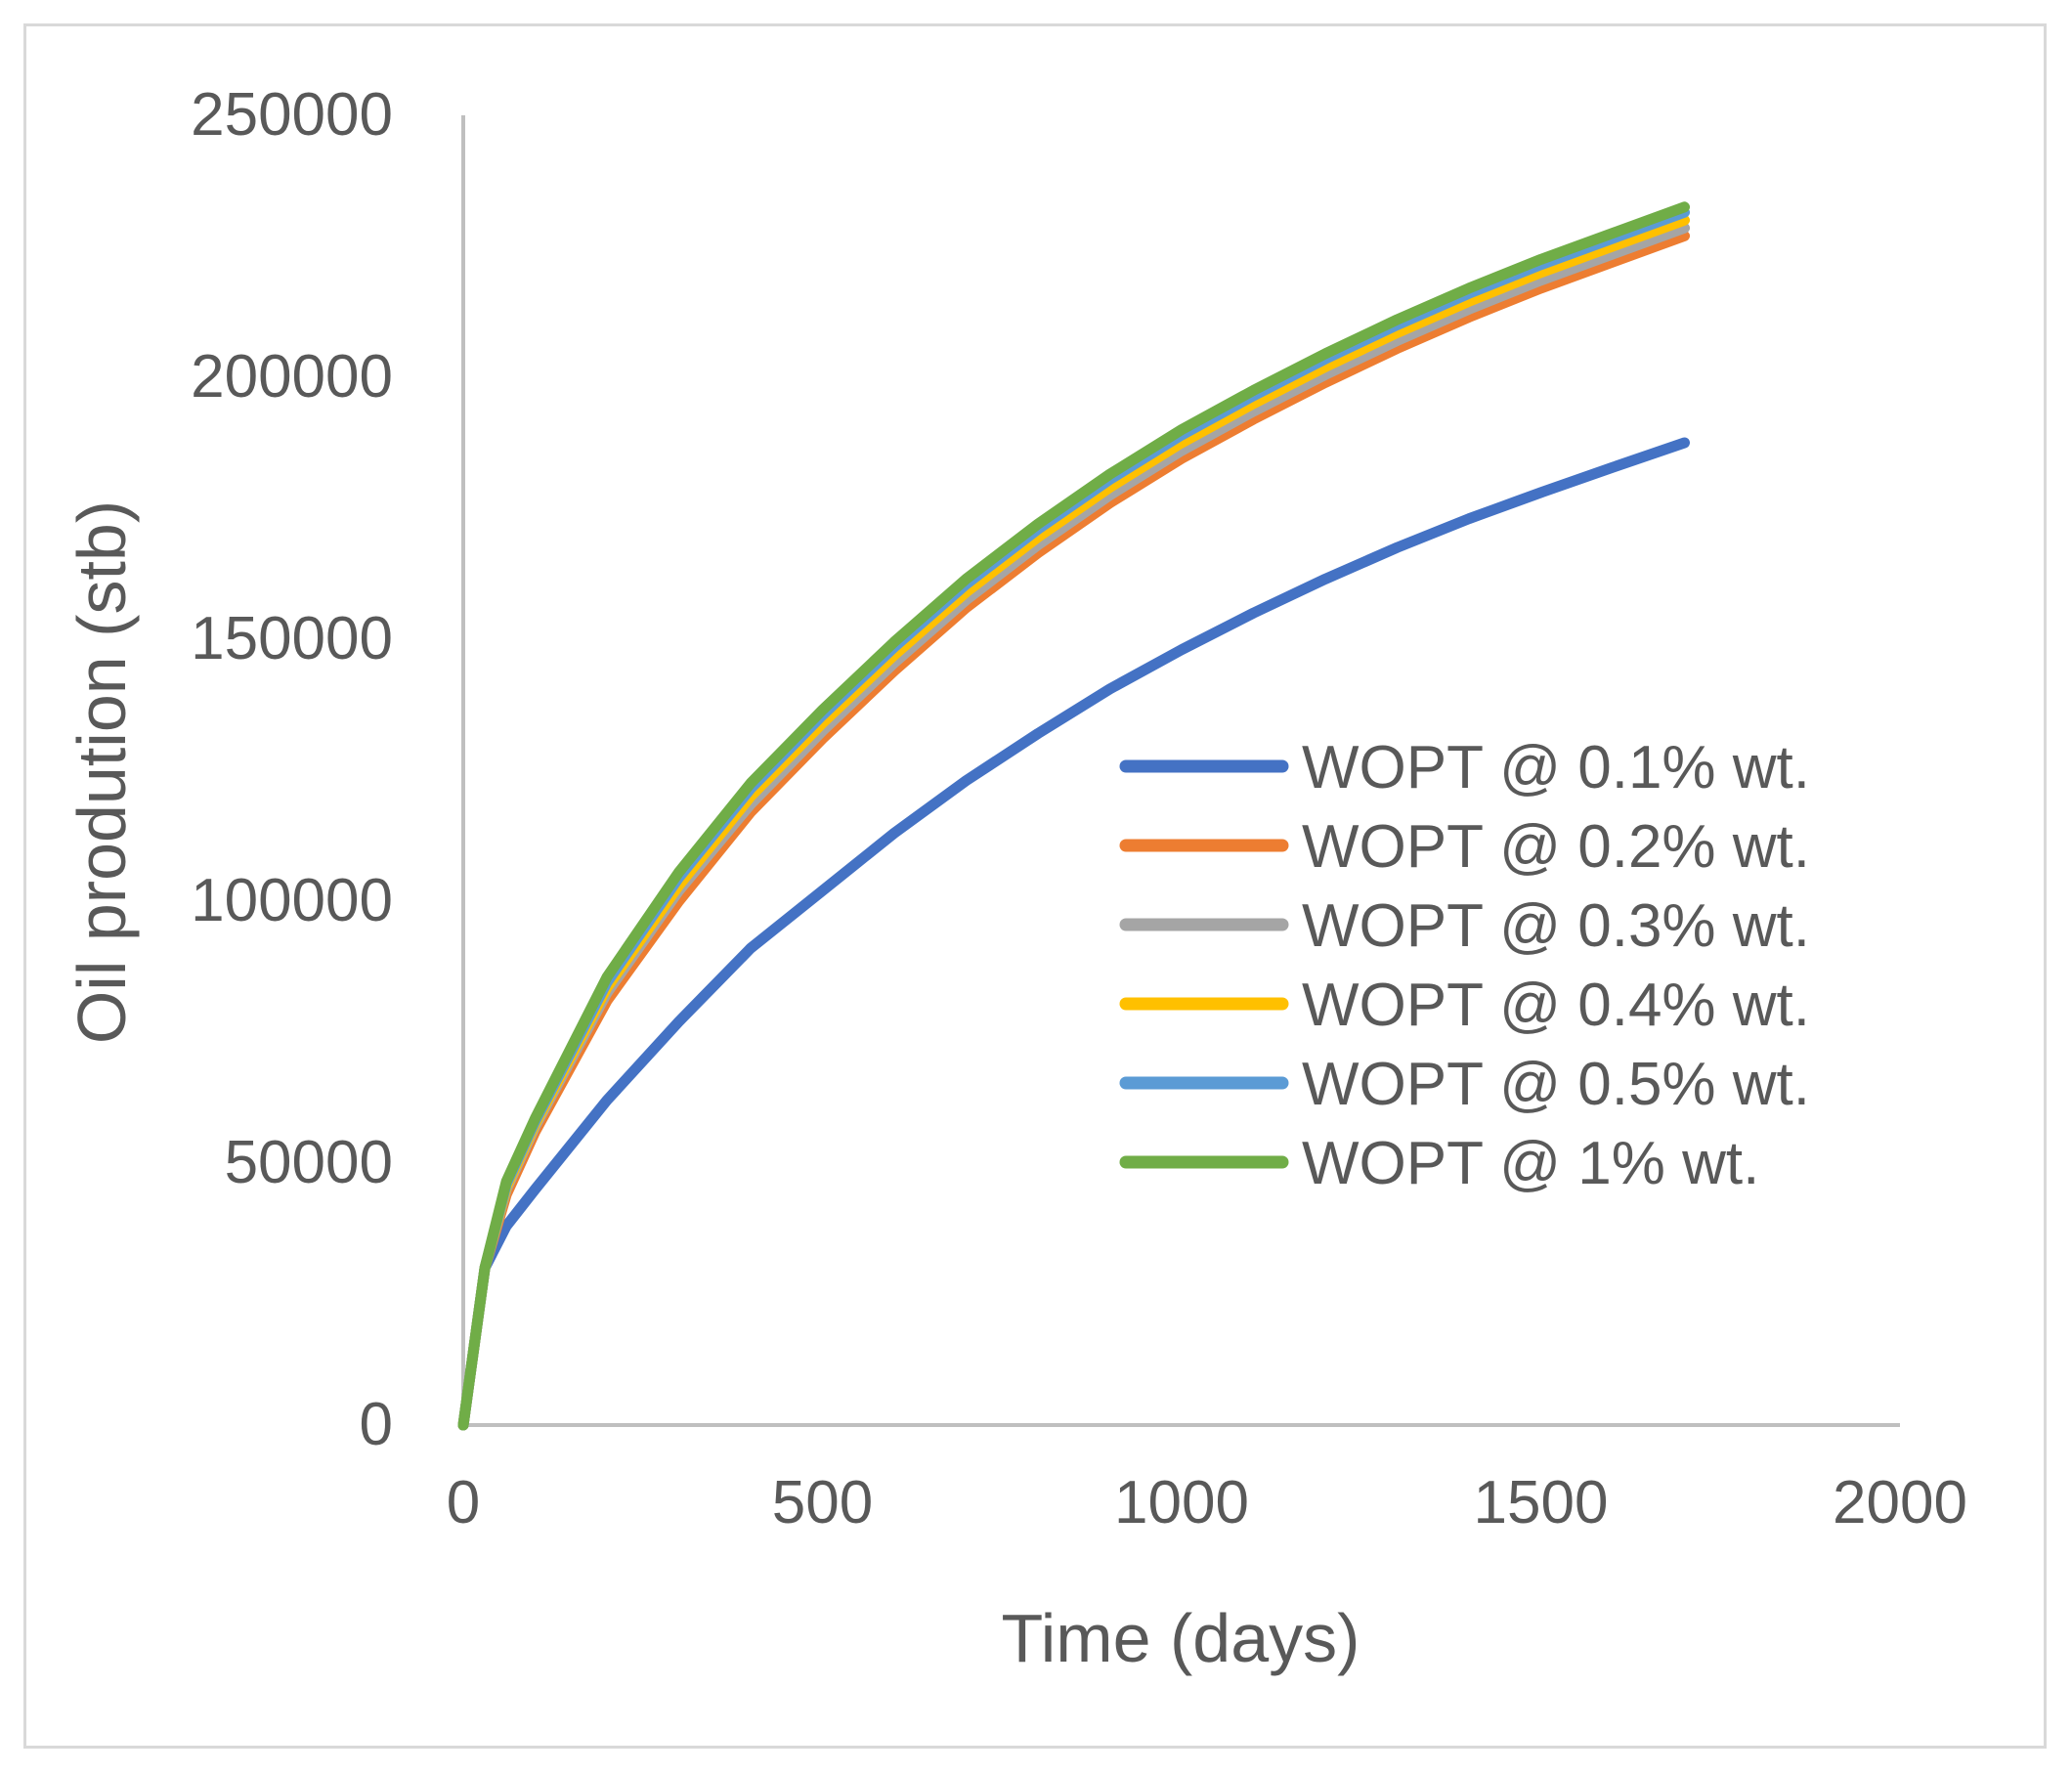  What do you see at coordinates (102, 772) in the screenshot?
I see `y-axis-title: Oil prodution (stb)` at bounding box center [102, 772].